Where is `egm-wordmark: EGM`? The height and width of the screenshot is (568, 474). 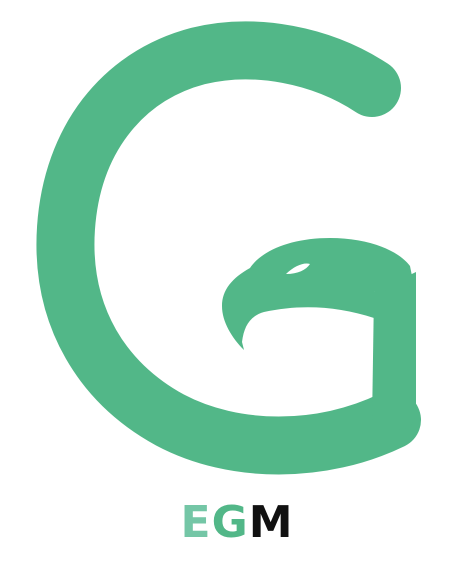
egm-wordmark: EGM is located at coordinates (237, 523).